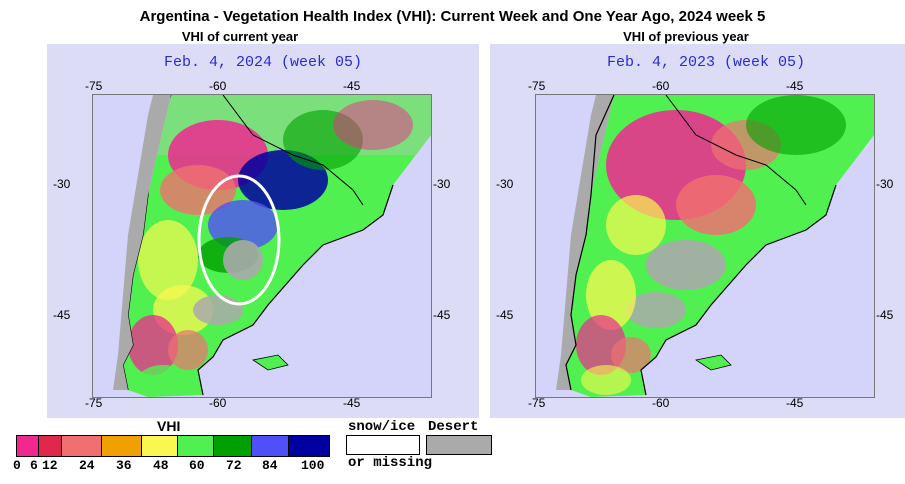 The width and height of the screenshot is (905, 484). I want to click on right-subtitle: VHI of previous year, so click(686, 36).